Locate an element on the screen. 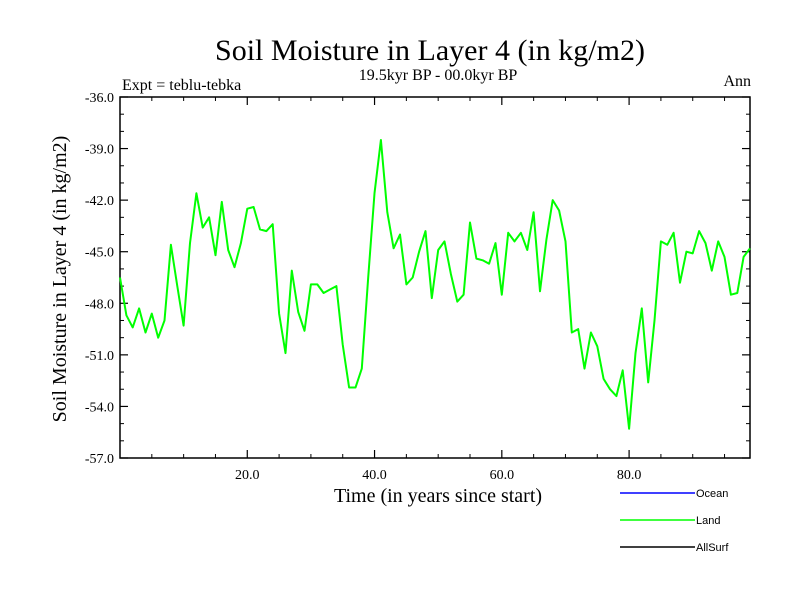 The width and height of the screenshot is (800, 600). y-tick-label: -42.0 is located at coordinates (99, 201).